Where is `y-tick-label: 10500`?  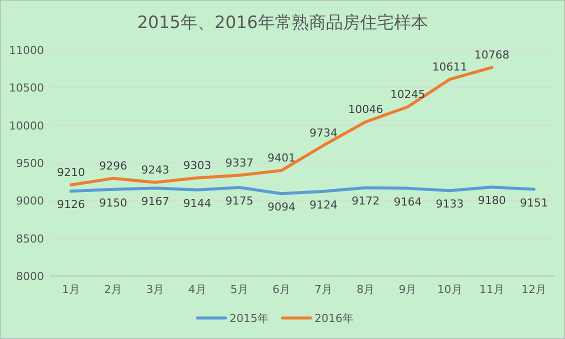
y-tick-label: 10500 is located at coordinates (26, 88).